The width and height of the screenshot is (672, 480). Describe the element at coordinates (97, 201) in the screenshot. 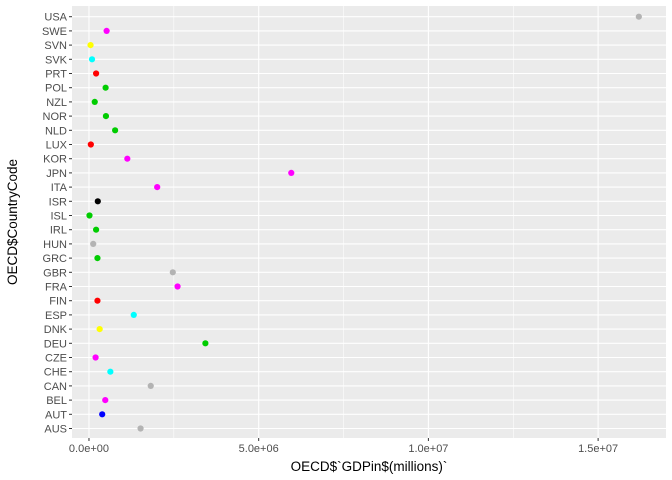

I see `data-point-isr` at that location.